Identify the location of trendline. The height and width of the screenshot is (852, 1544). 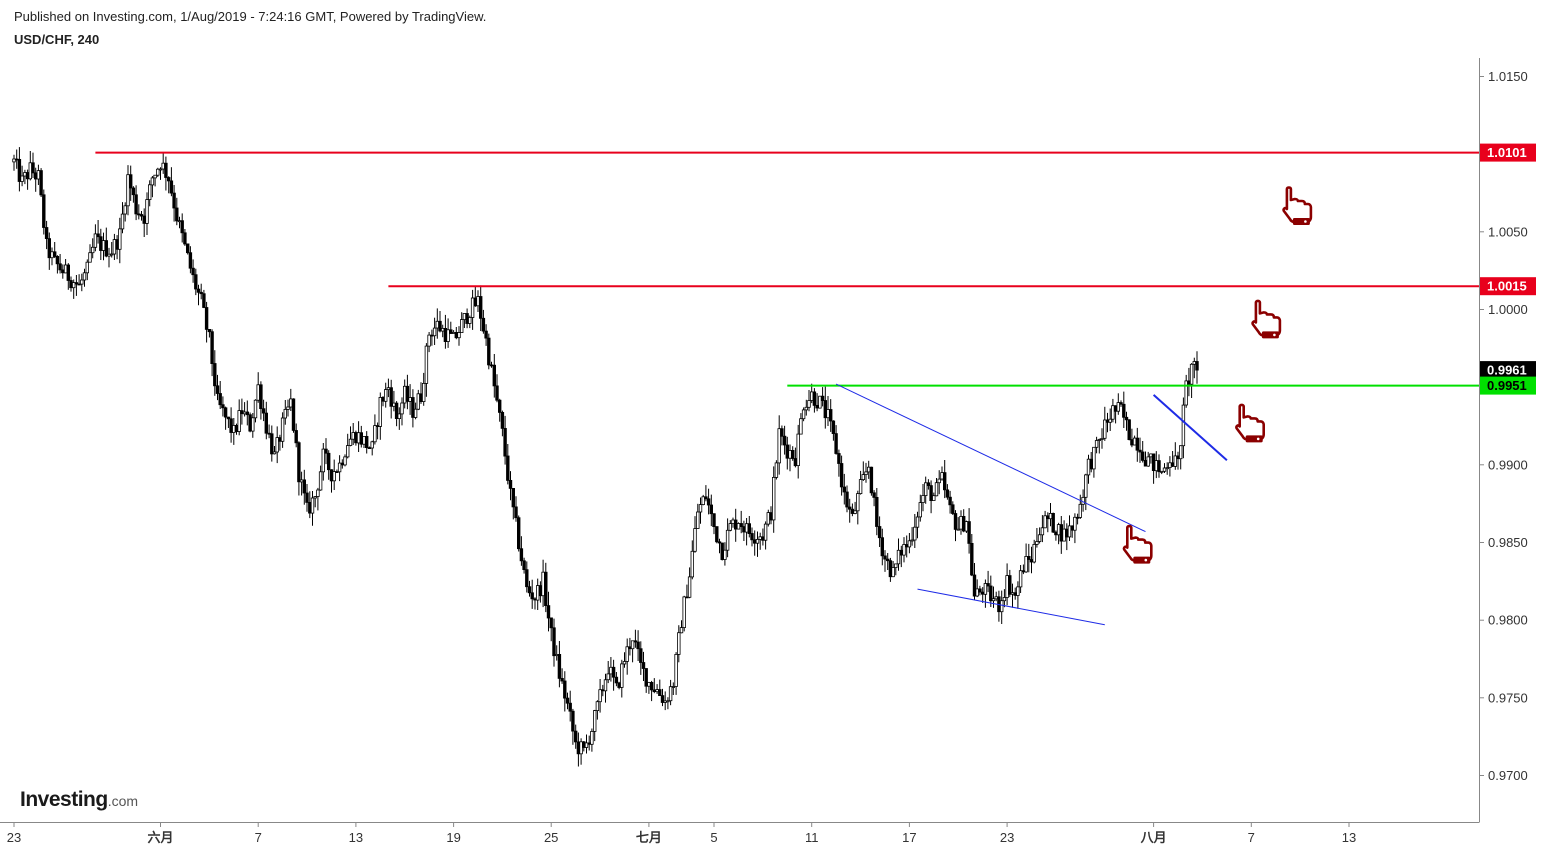
(1190, 427).